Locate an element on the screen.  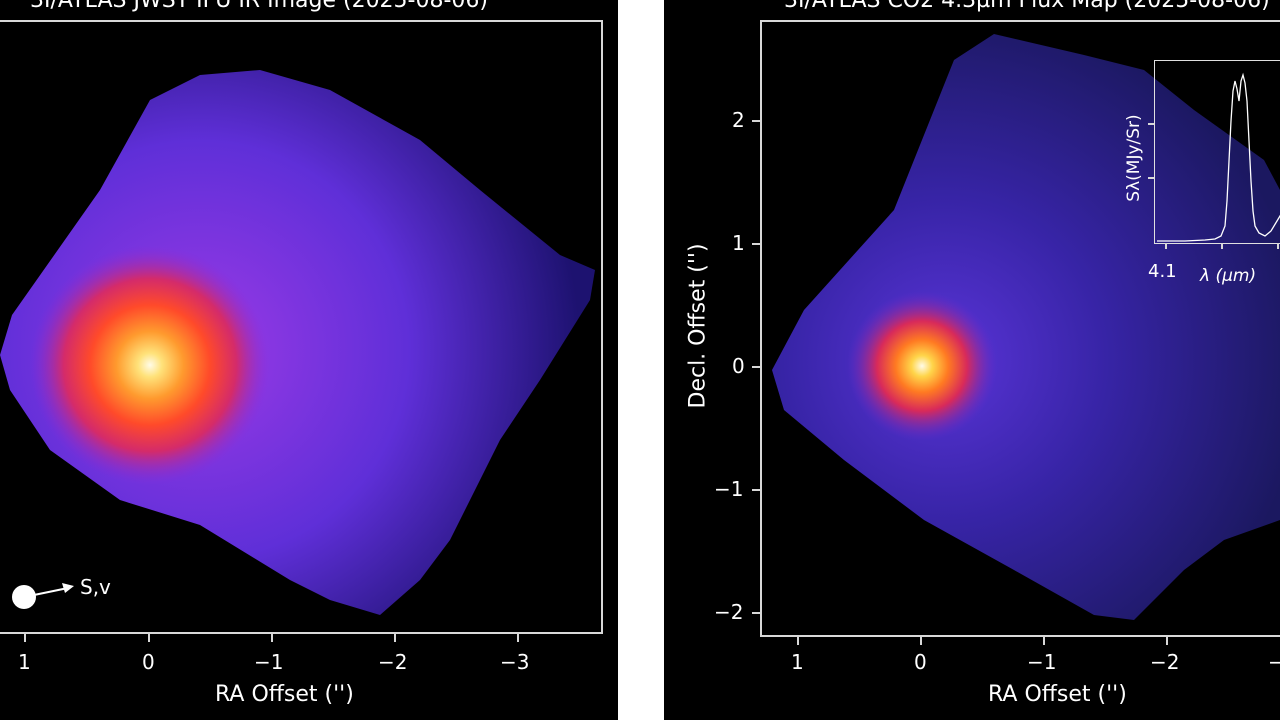
y-tick-label: 1 is located at coordinates (738, 243).